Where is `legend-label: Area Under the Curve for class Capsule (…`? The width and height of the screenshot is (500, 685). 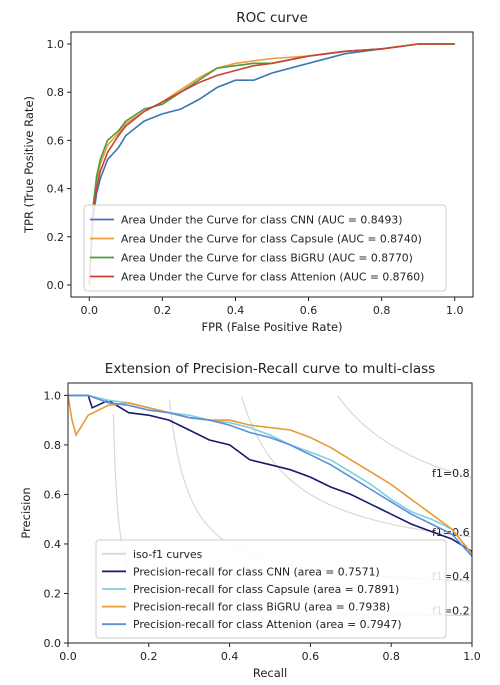
legend-label: Area Under the Curve for class Capsule (… is located at coordinates (271, 239).